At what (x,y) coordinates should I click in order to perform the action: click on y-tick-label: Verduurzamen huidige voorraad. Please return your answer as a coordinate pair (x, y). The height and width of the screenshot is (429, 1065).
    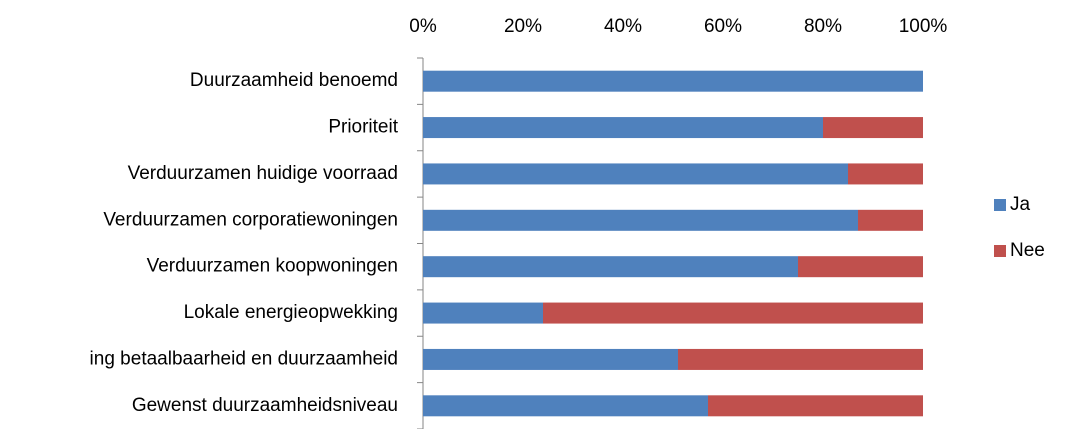
    Looking at the image, I should click on (263, 173).